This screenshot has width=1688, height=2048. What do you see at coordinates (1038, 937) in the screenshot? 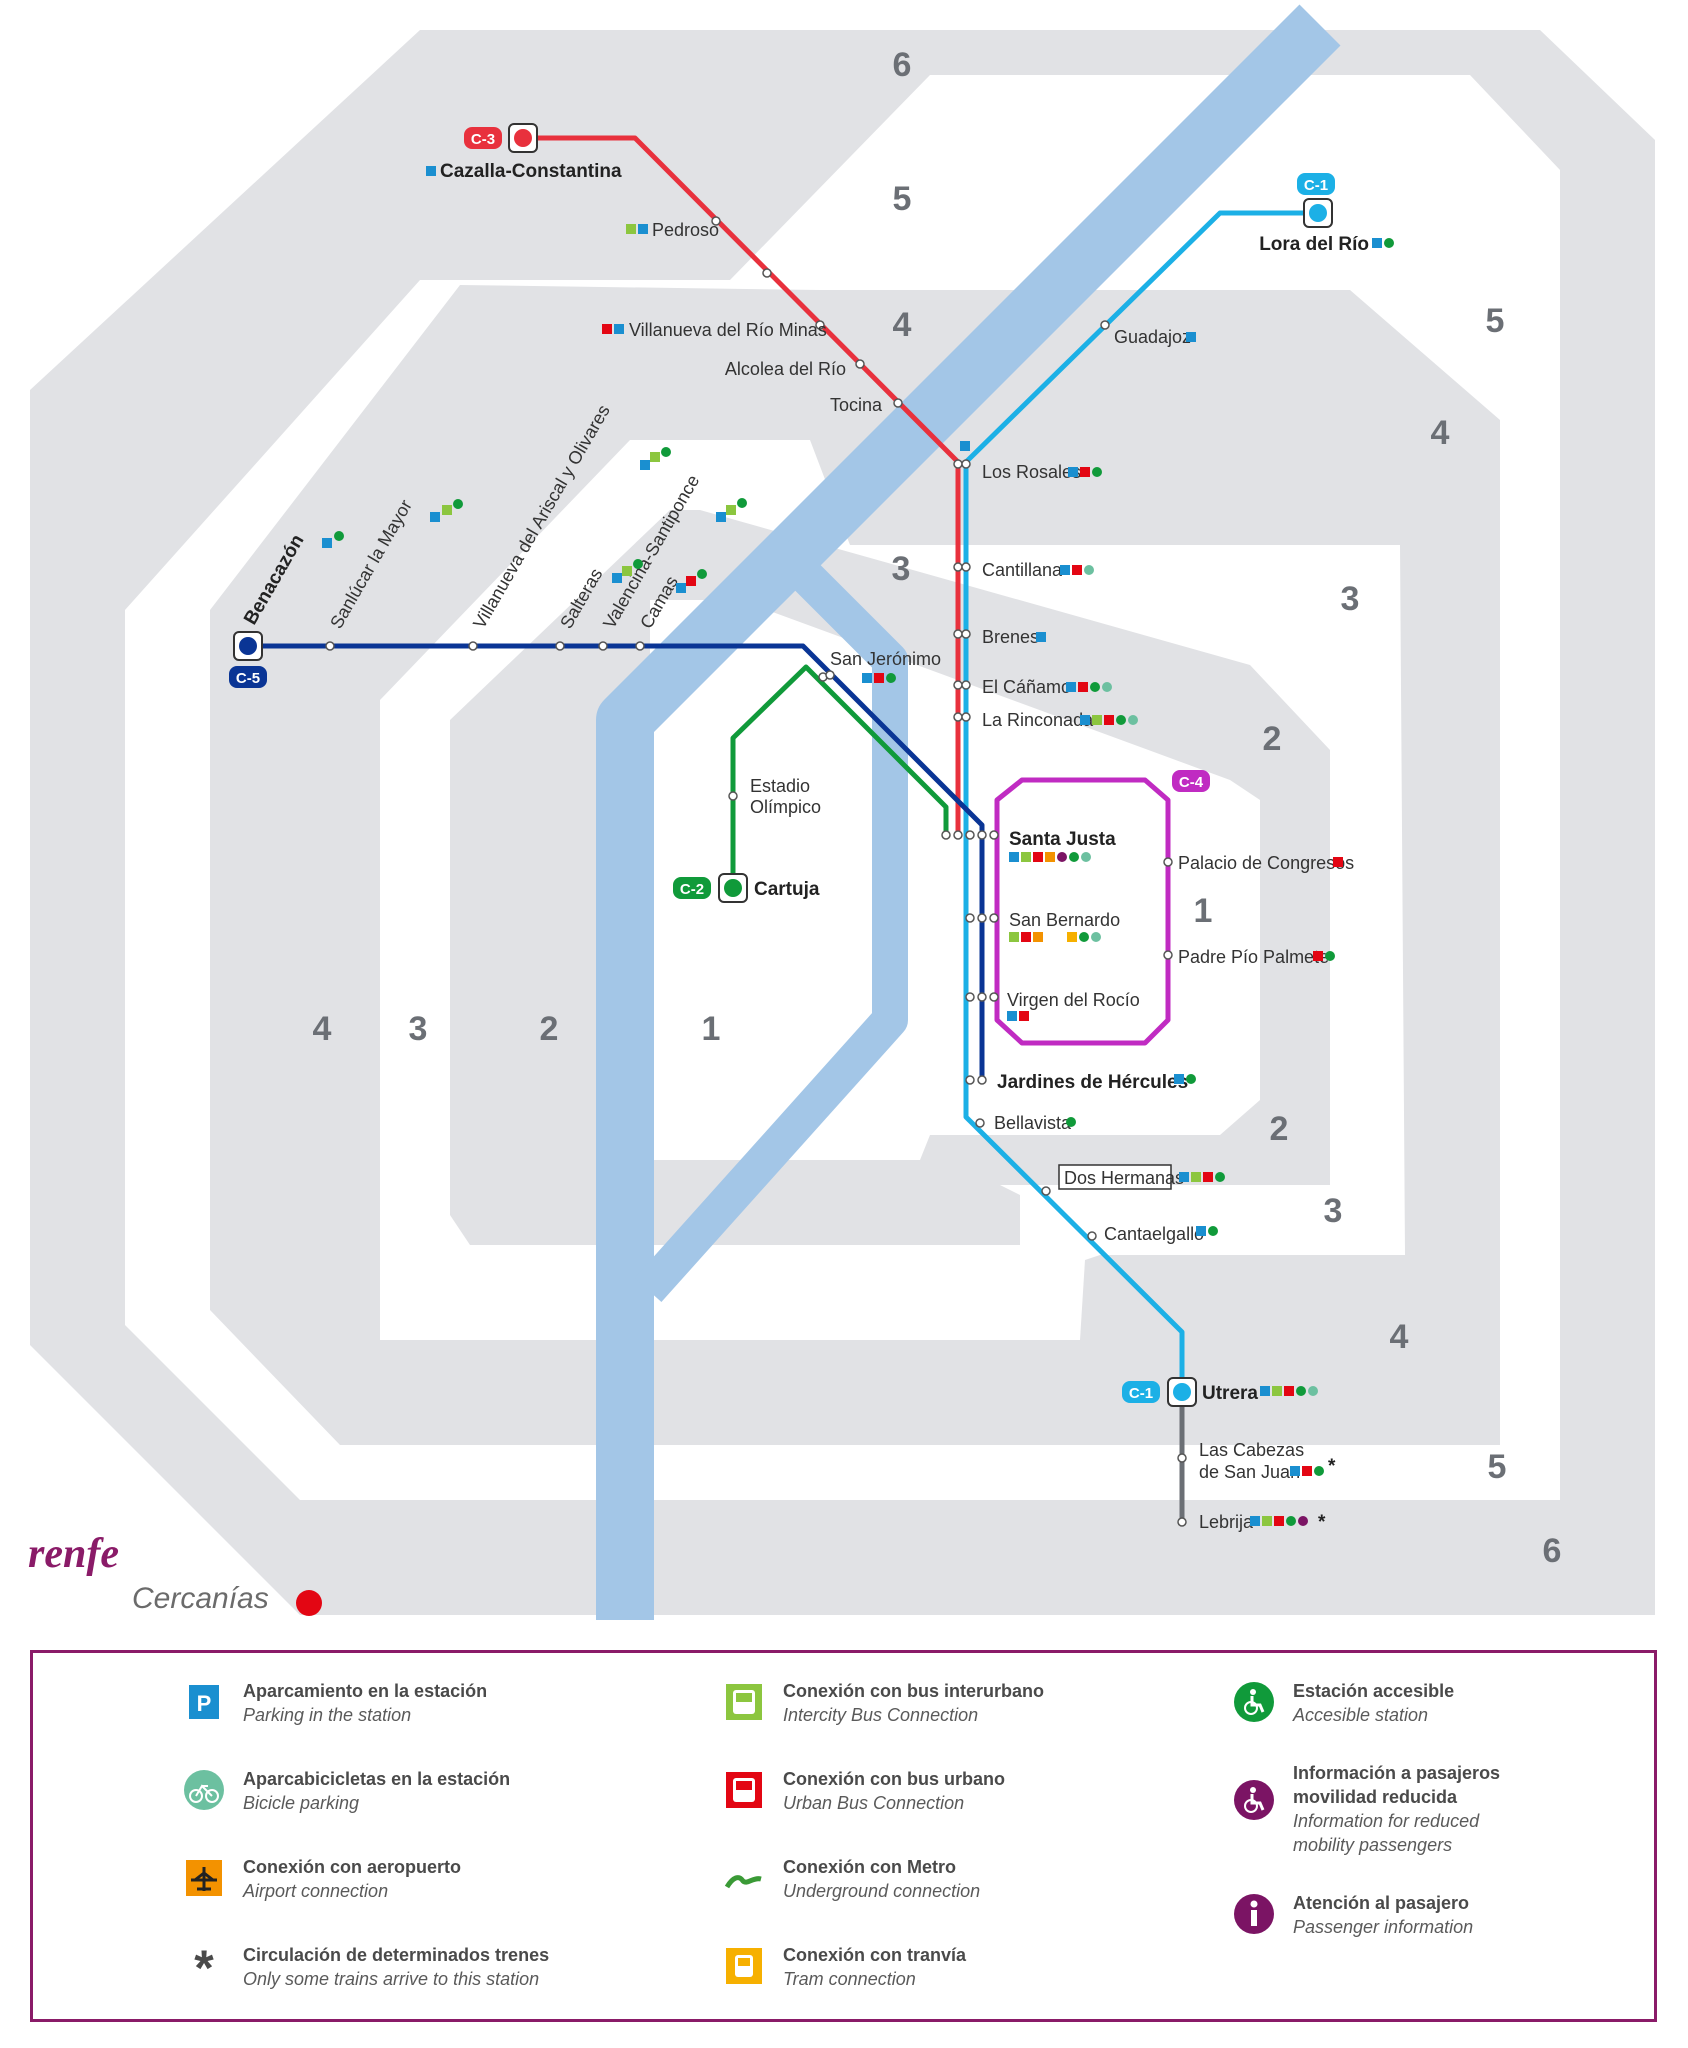
I see `airport-icon` at bounding box center [1038, 937].